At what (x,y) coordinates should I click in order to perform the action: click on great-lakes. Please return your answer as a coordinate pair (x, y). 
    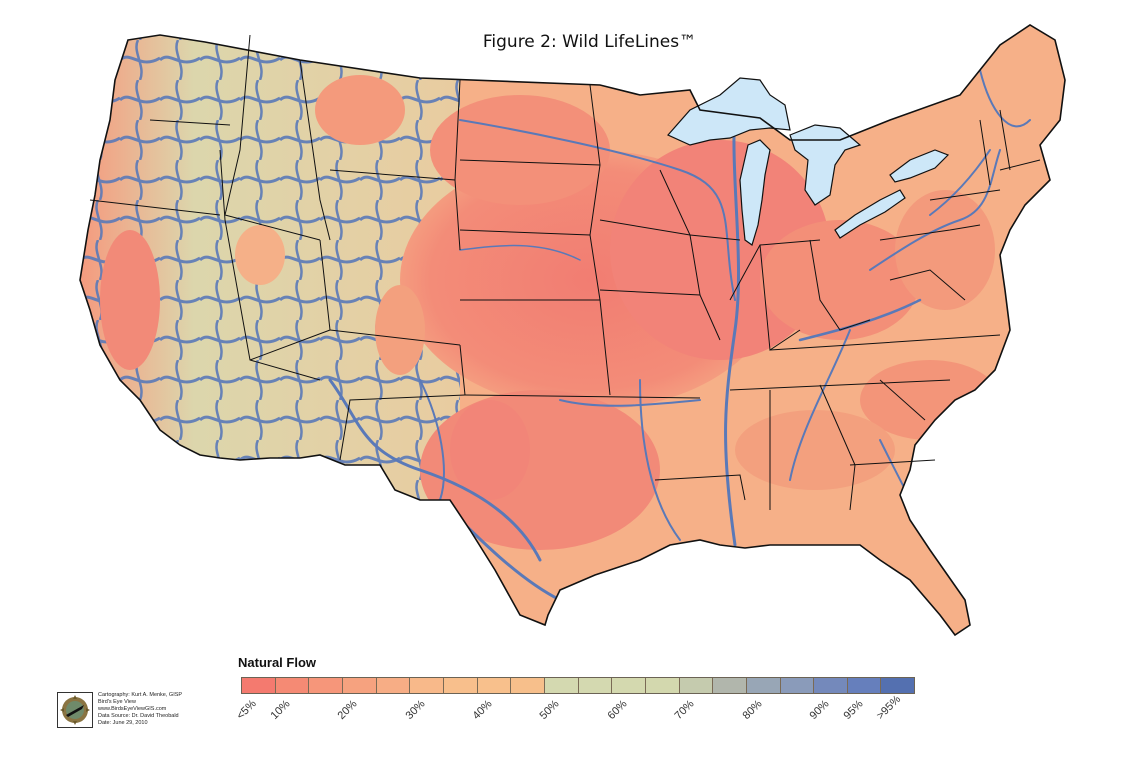
    Looking at the image, I should click on (808, 161).